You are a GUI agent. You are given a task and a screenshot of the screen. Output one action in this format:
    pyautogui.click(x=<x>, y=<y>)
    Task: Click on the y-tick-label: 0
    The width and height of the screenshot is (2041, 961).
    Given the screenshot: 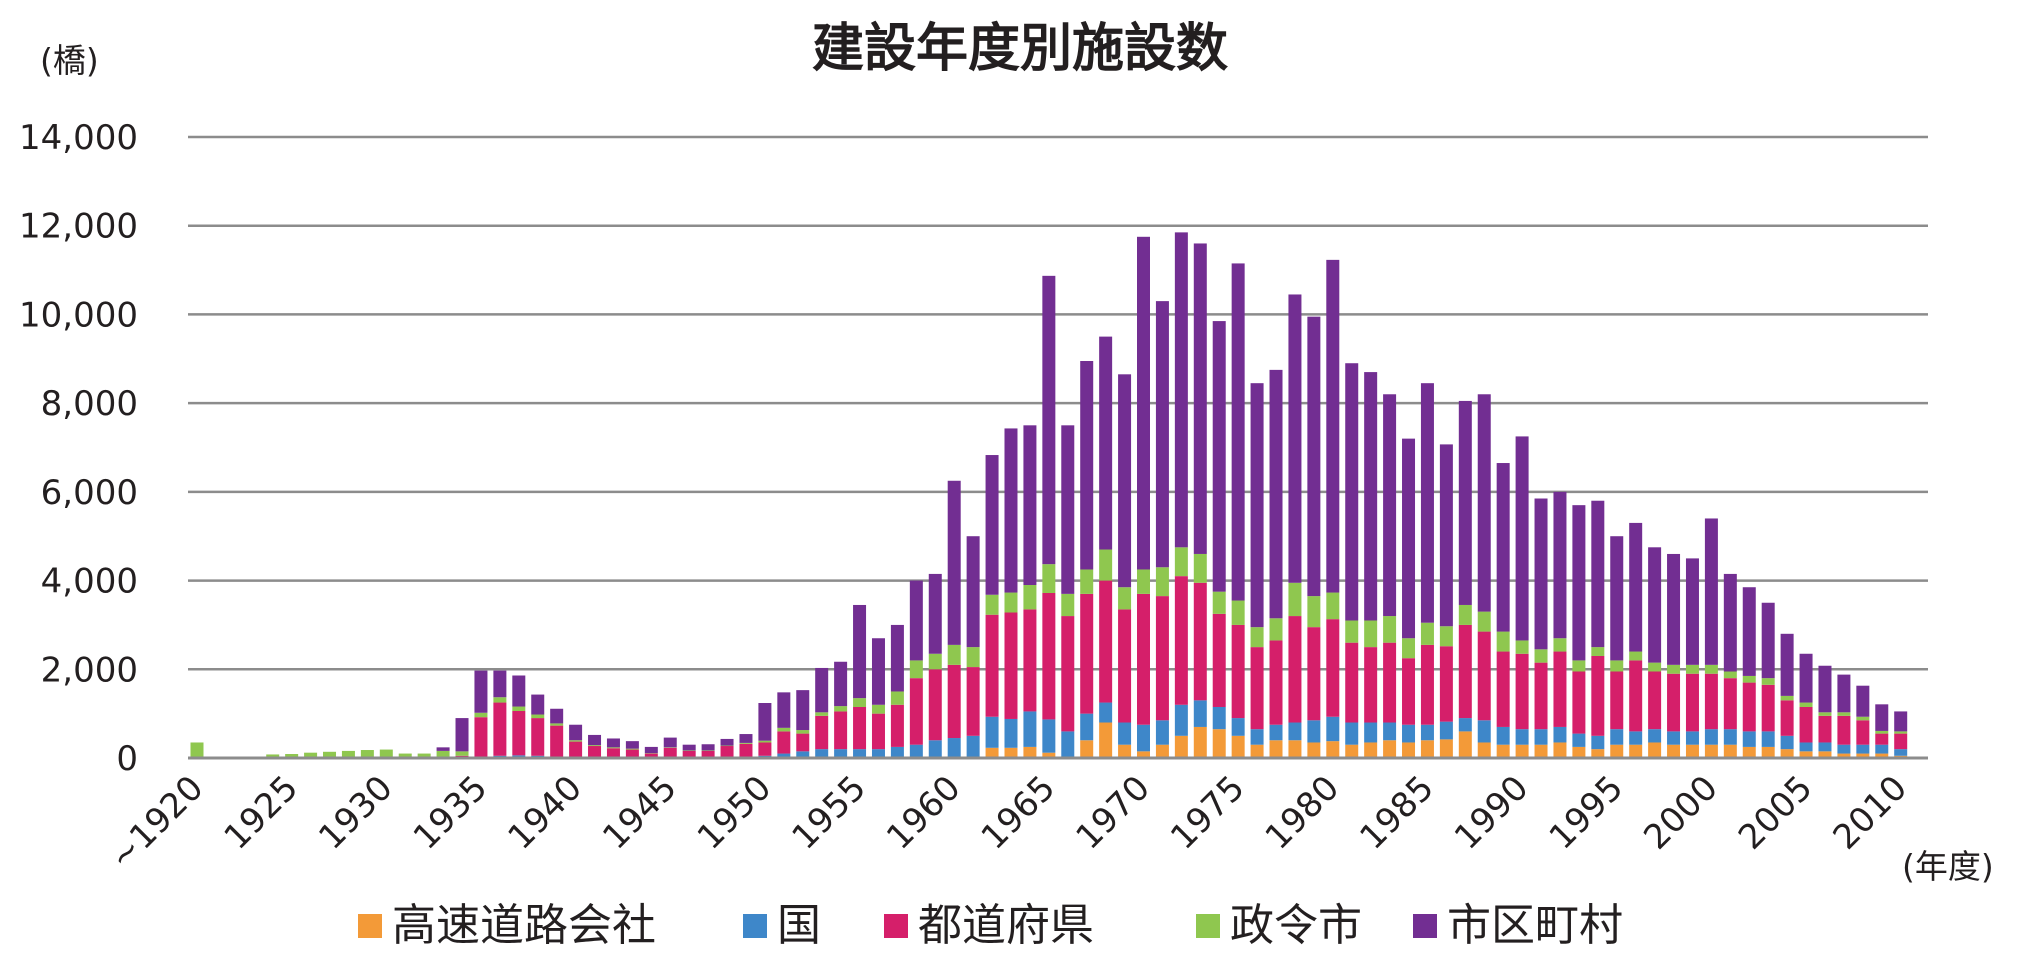 What is the action you would take?
    pyautogui.click(x=127, y=759)
    